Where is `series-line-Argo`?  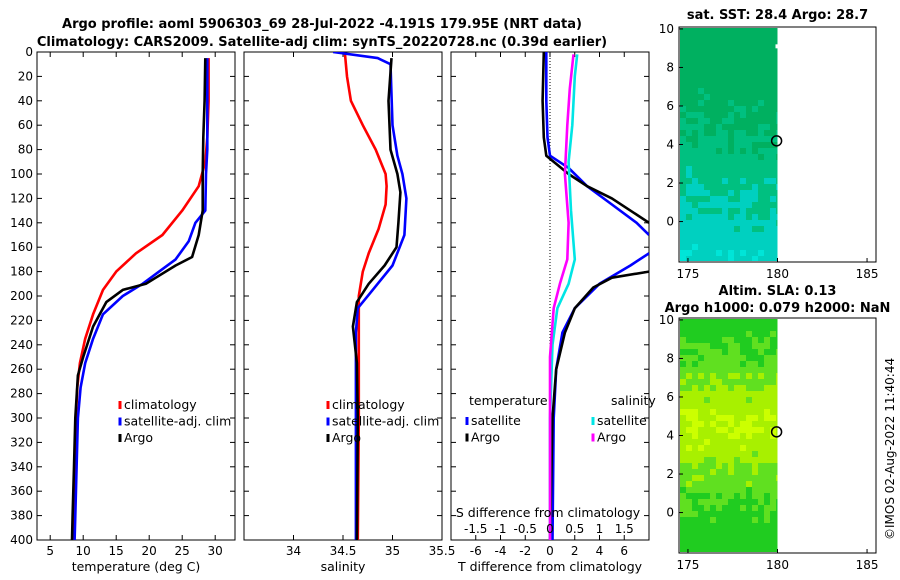
series-line-Argo is located at coordinates (138, 299).